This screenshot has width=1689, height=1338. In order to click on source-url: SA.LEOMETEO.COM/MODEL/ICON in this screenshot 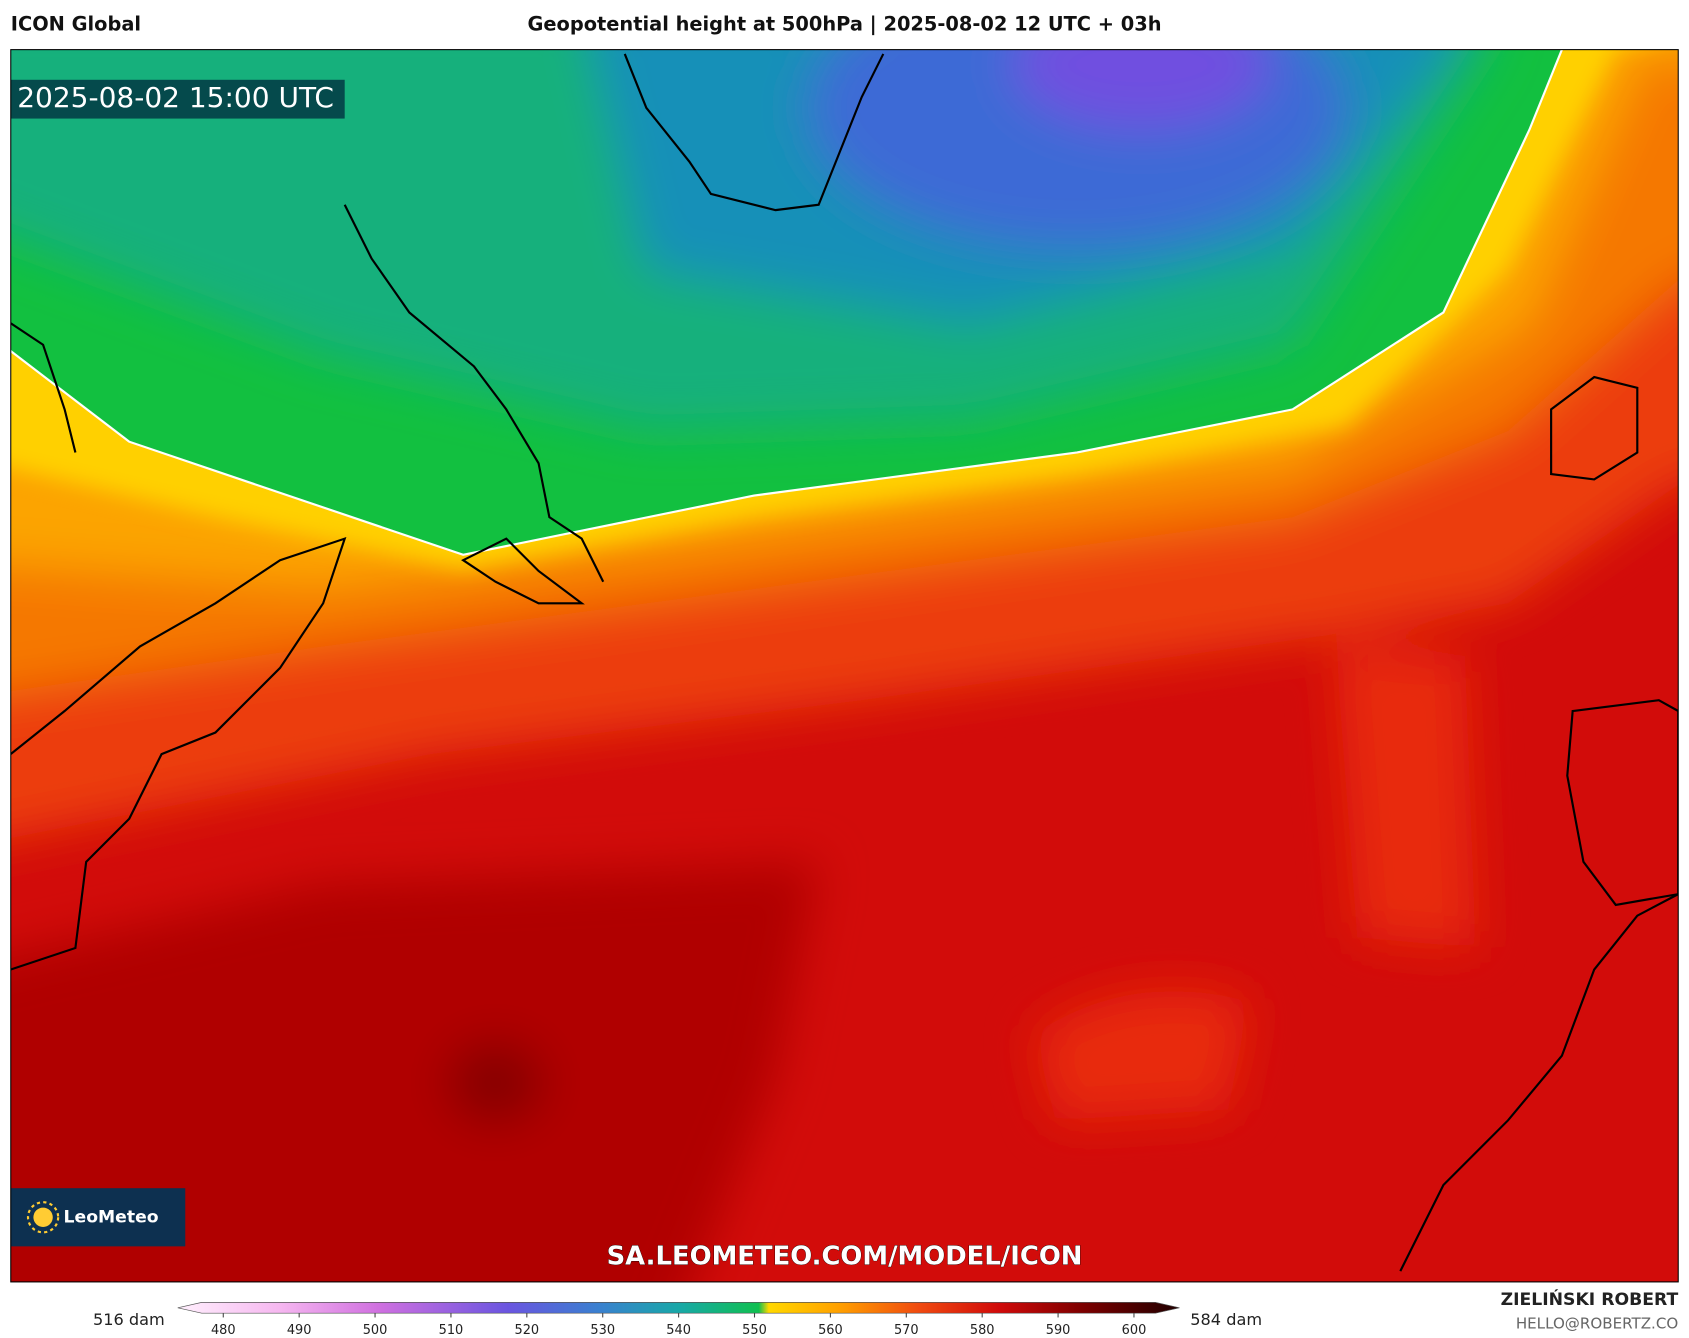, I will do `click(845, 1257)`.